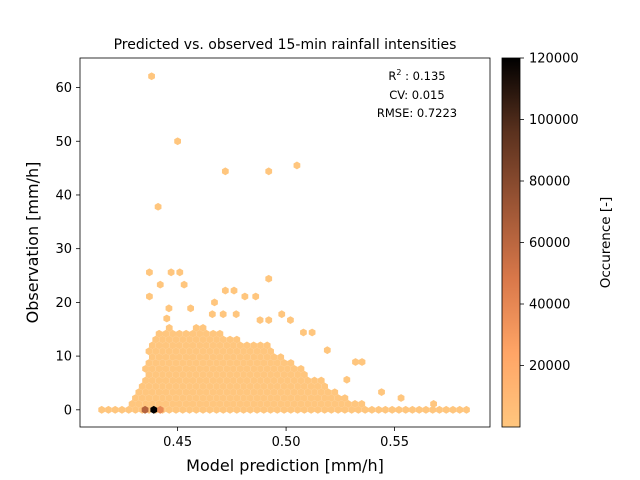 The height and width of the screenshot is (480, 640). Describe the element at coordinates (394, 442) in the screenshot. I see `x-tick-label: 0.55` at that location.